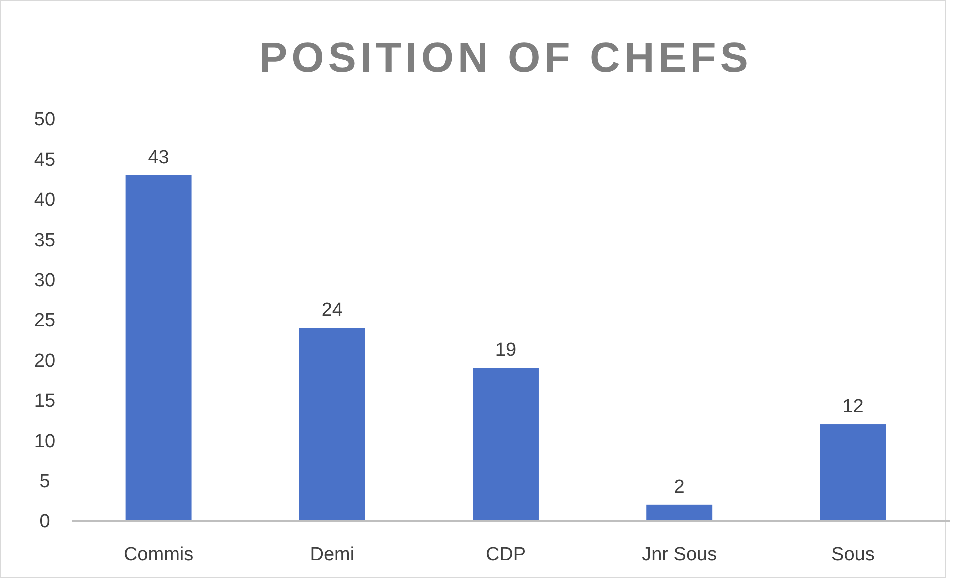 Image resolution: width=957 pixels, height=578 pixels. What do you see at coordinates (45, 120) in the screenshot?
I see `y-tick-label: 50` at bounding box center [45, 120].